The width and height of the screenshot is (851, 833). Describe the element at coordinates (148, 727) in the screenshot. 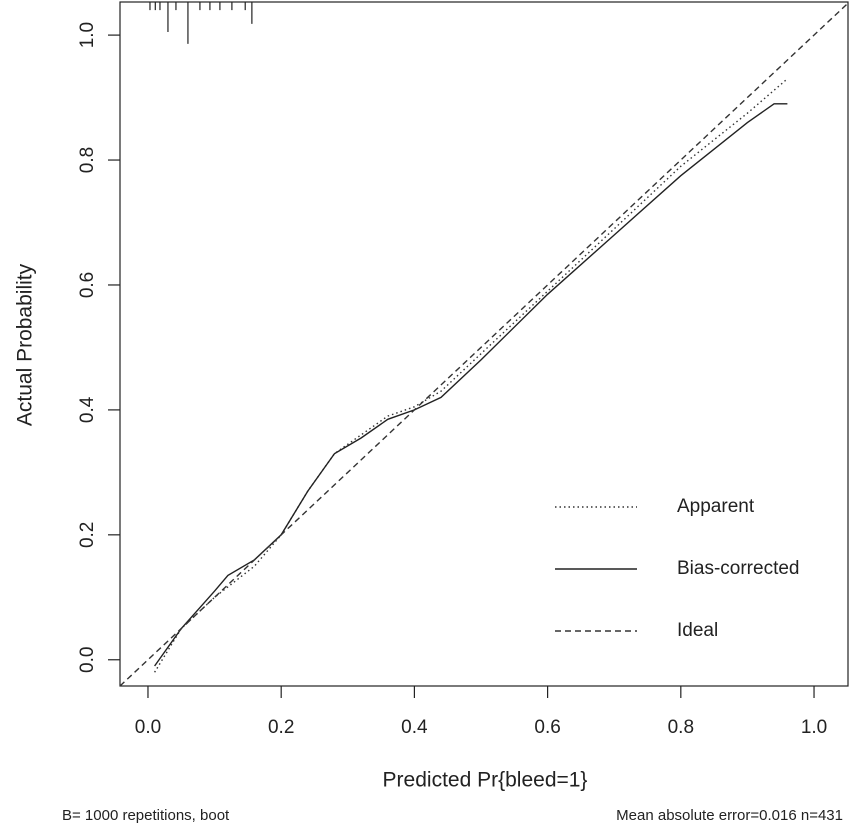

I see `x-tick-label: 0.0` at that location.